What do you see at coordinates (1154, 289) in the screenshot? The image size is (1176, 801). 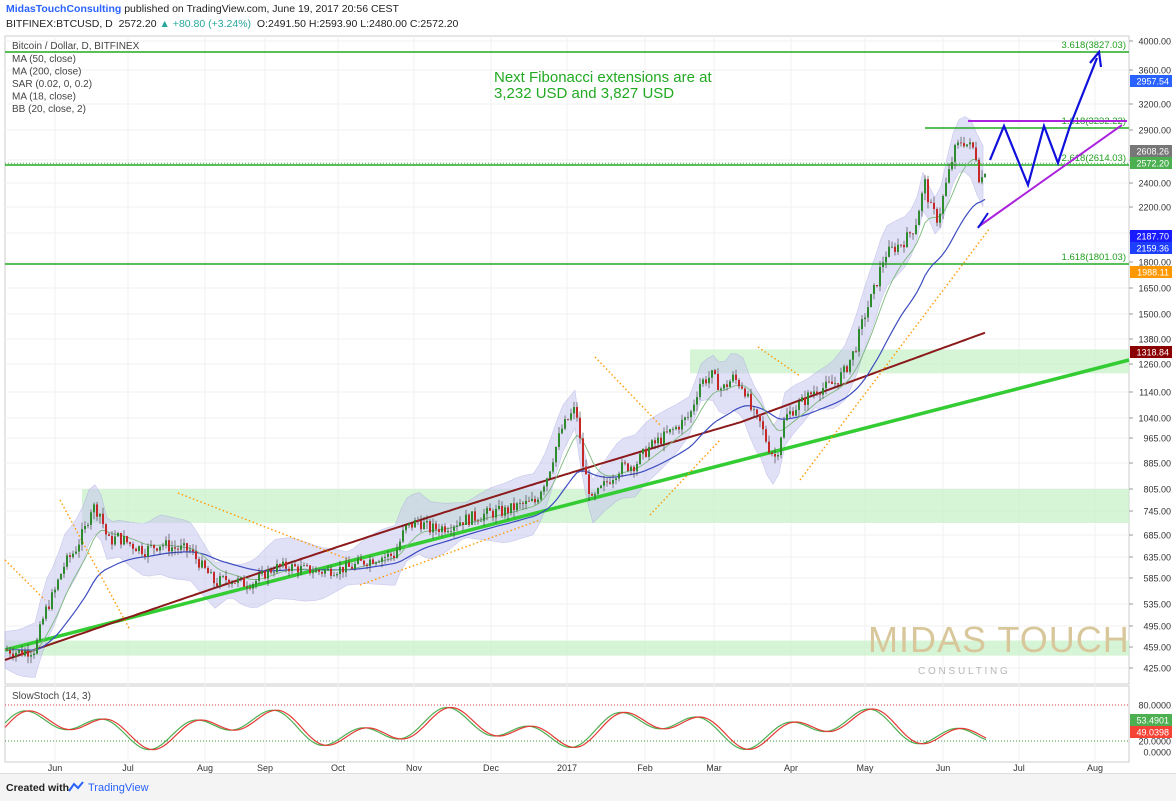 I see `price-label: 1650.00` at bounding box center [1154, 289].